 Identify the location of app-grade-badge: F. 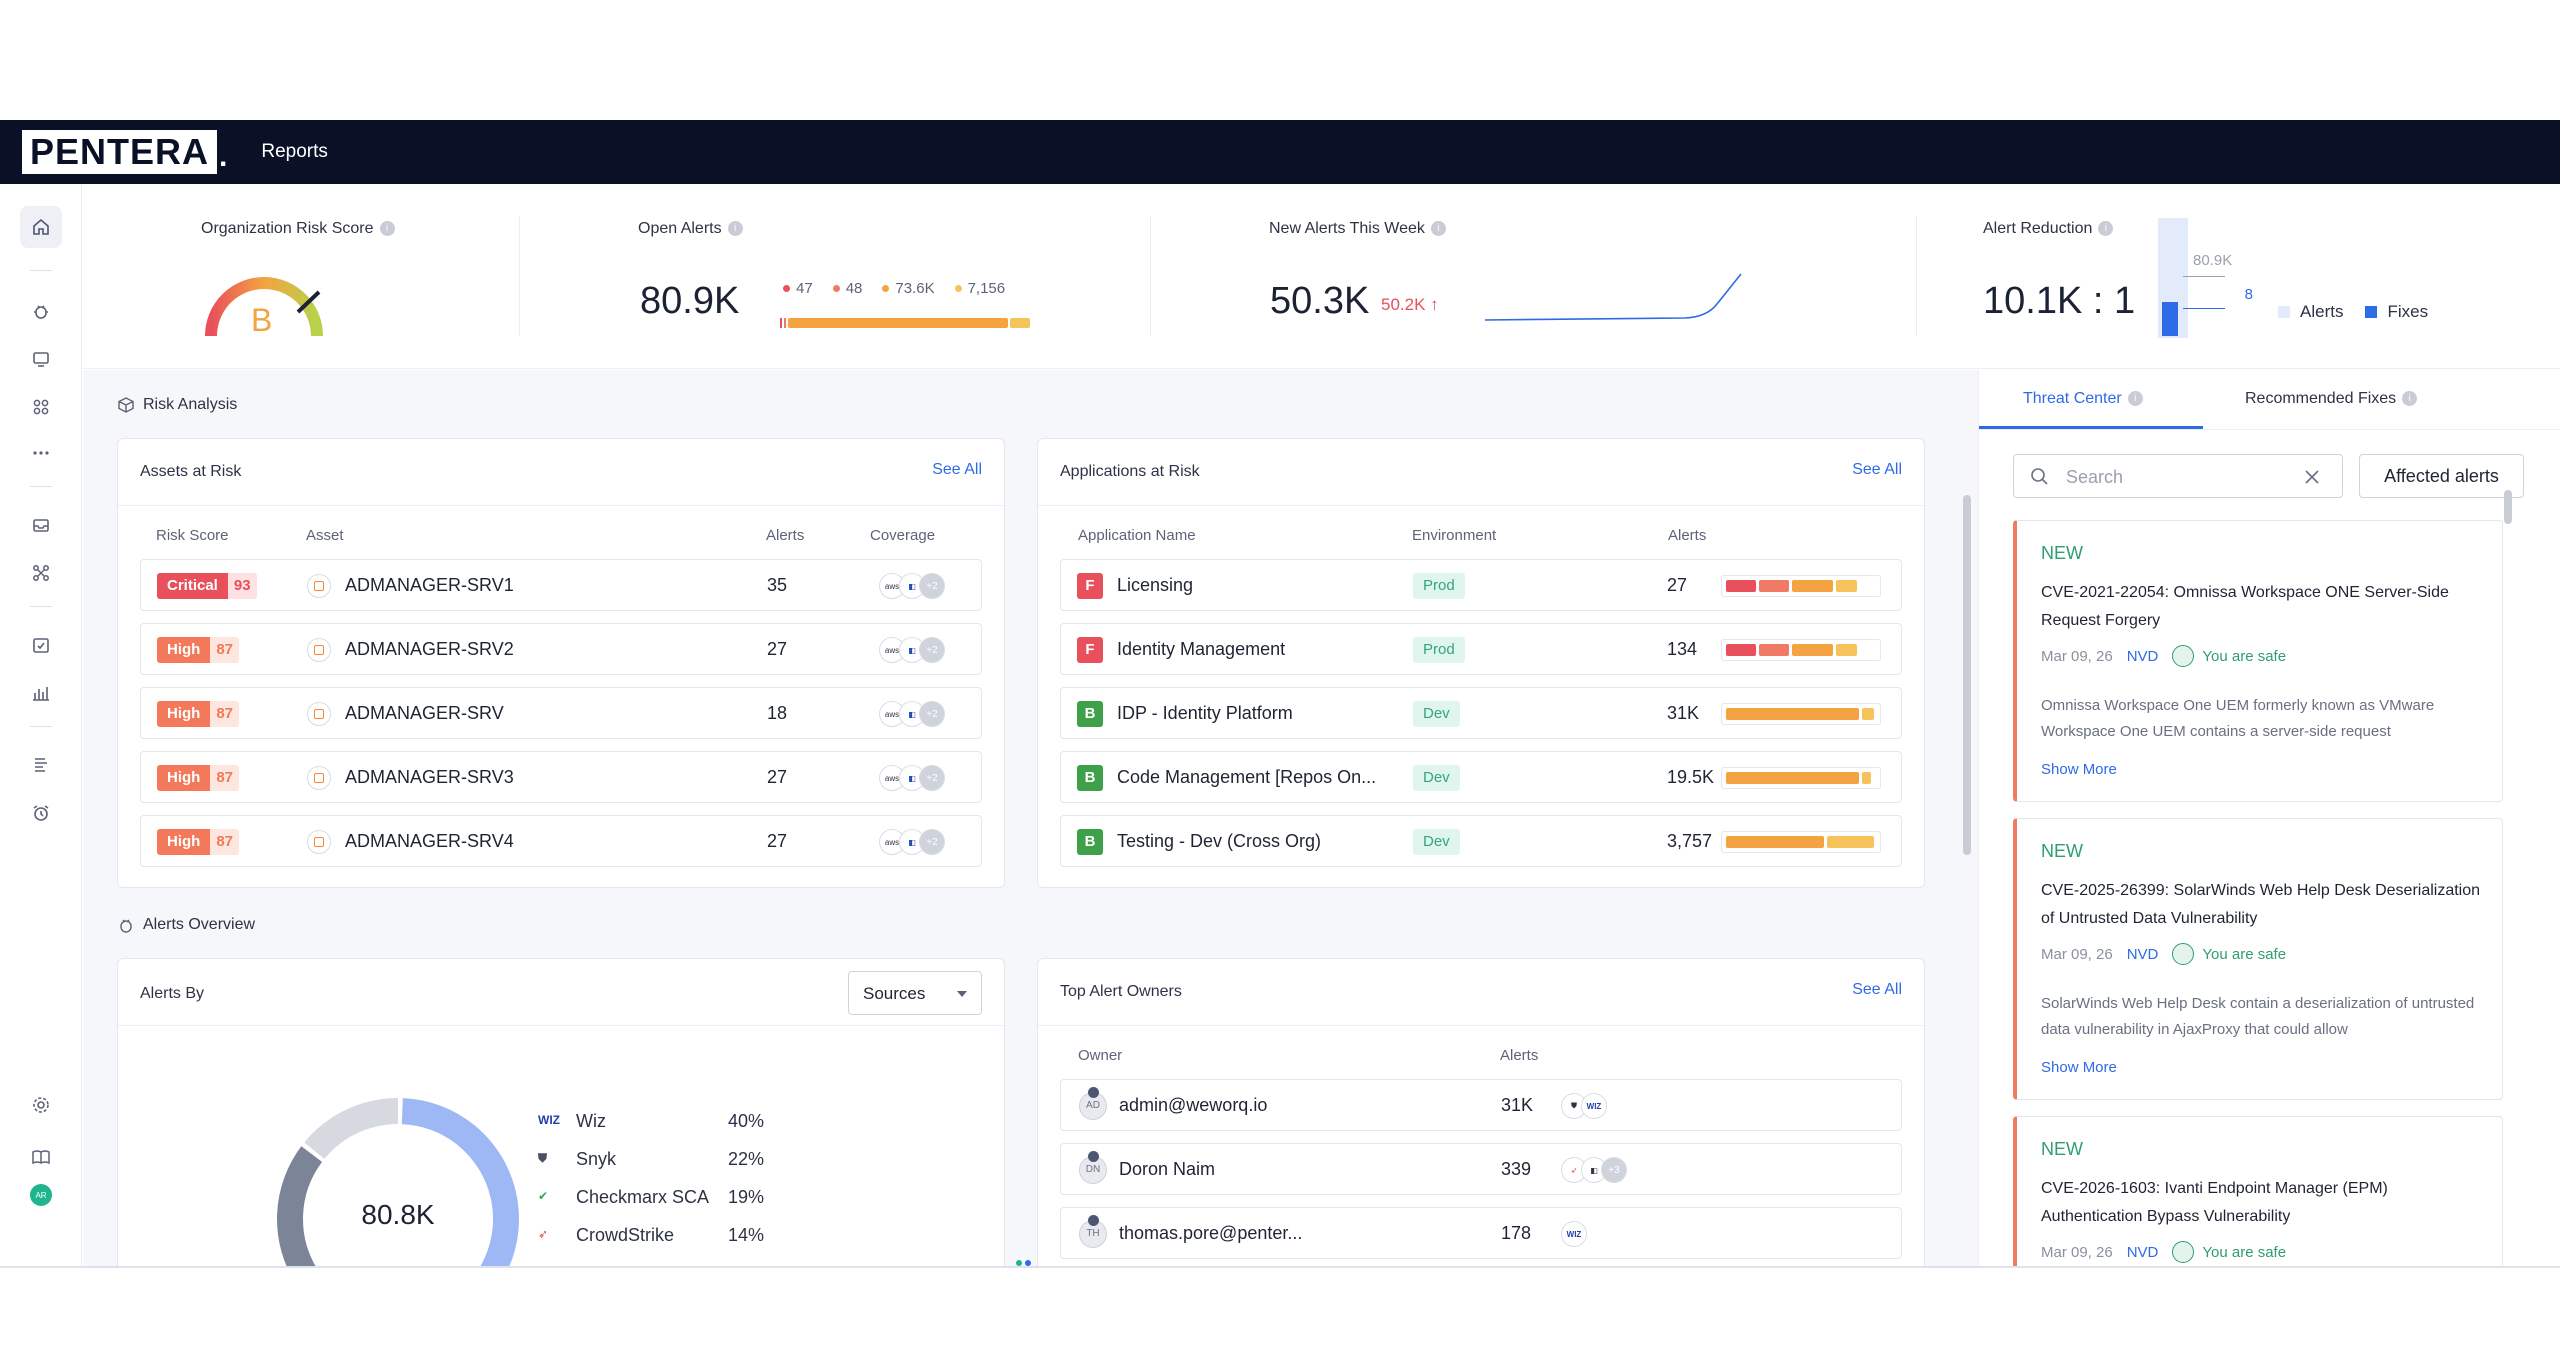
(1090, 650).